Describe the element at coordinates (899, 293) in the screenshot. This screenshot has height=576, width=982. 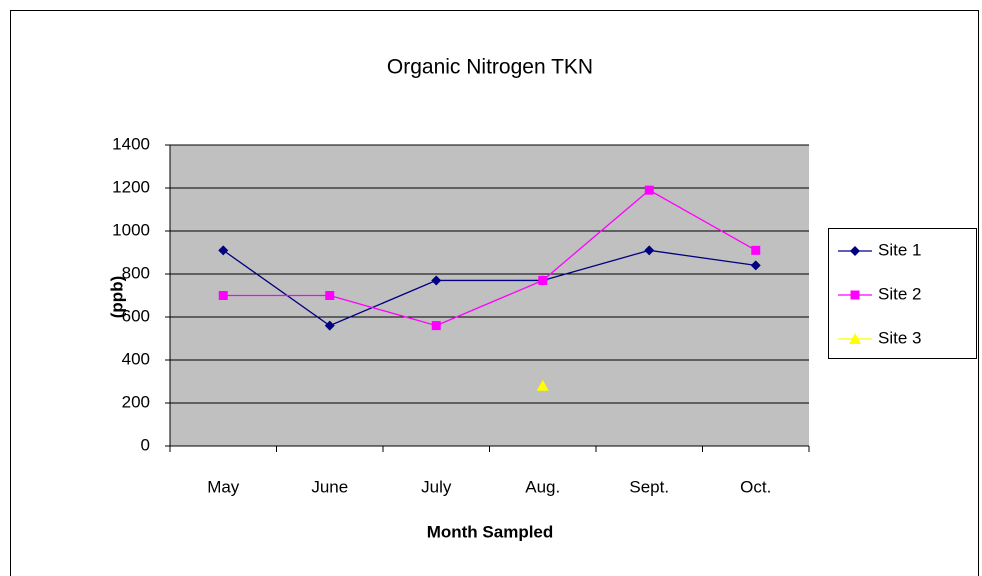
I see `legend-label: Site 2` at that location.